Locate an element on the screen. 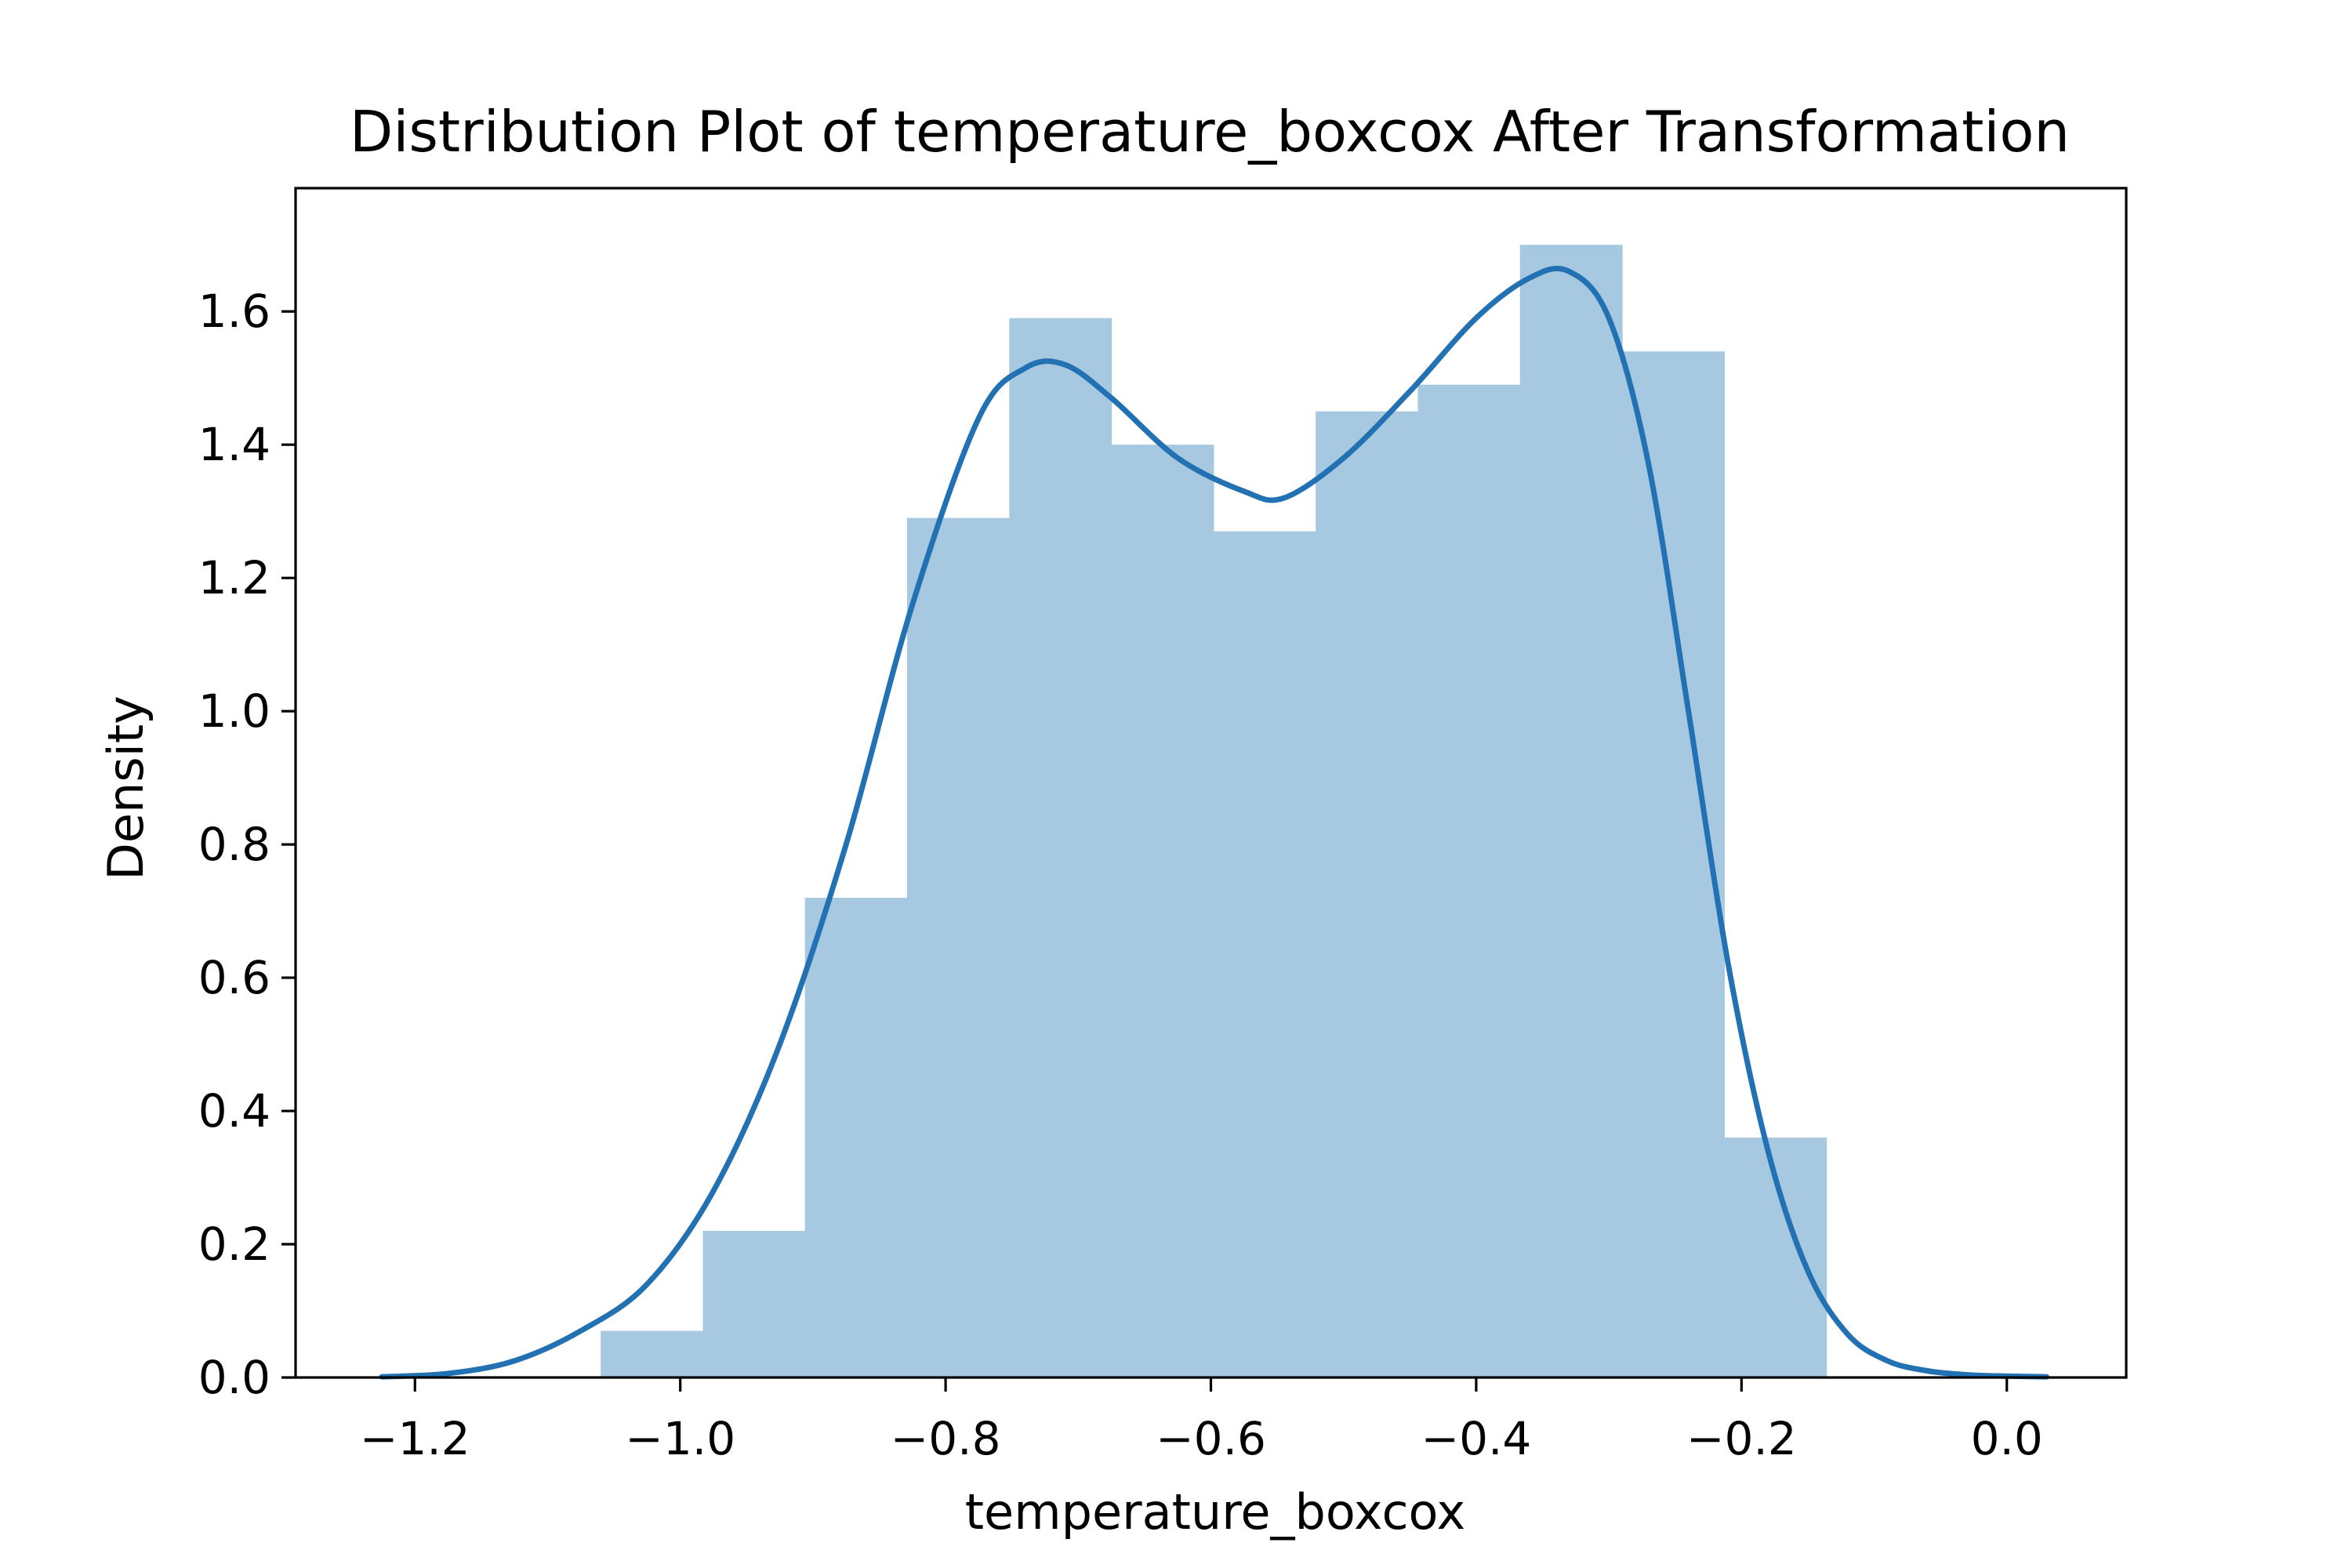 Image resolution: width=2352 pixels, height=1568 pixels. x-tick-label: −1.2 is located at coordinates (415, 1438).